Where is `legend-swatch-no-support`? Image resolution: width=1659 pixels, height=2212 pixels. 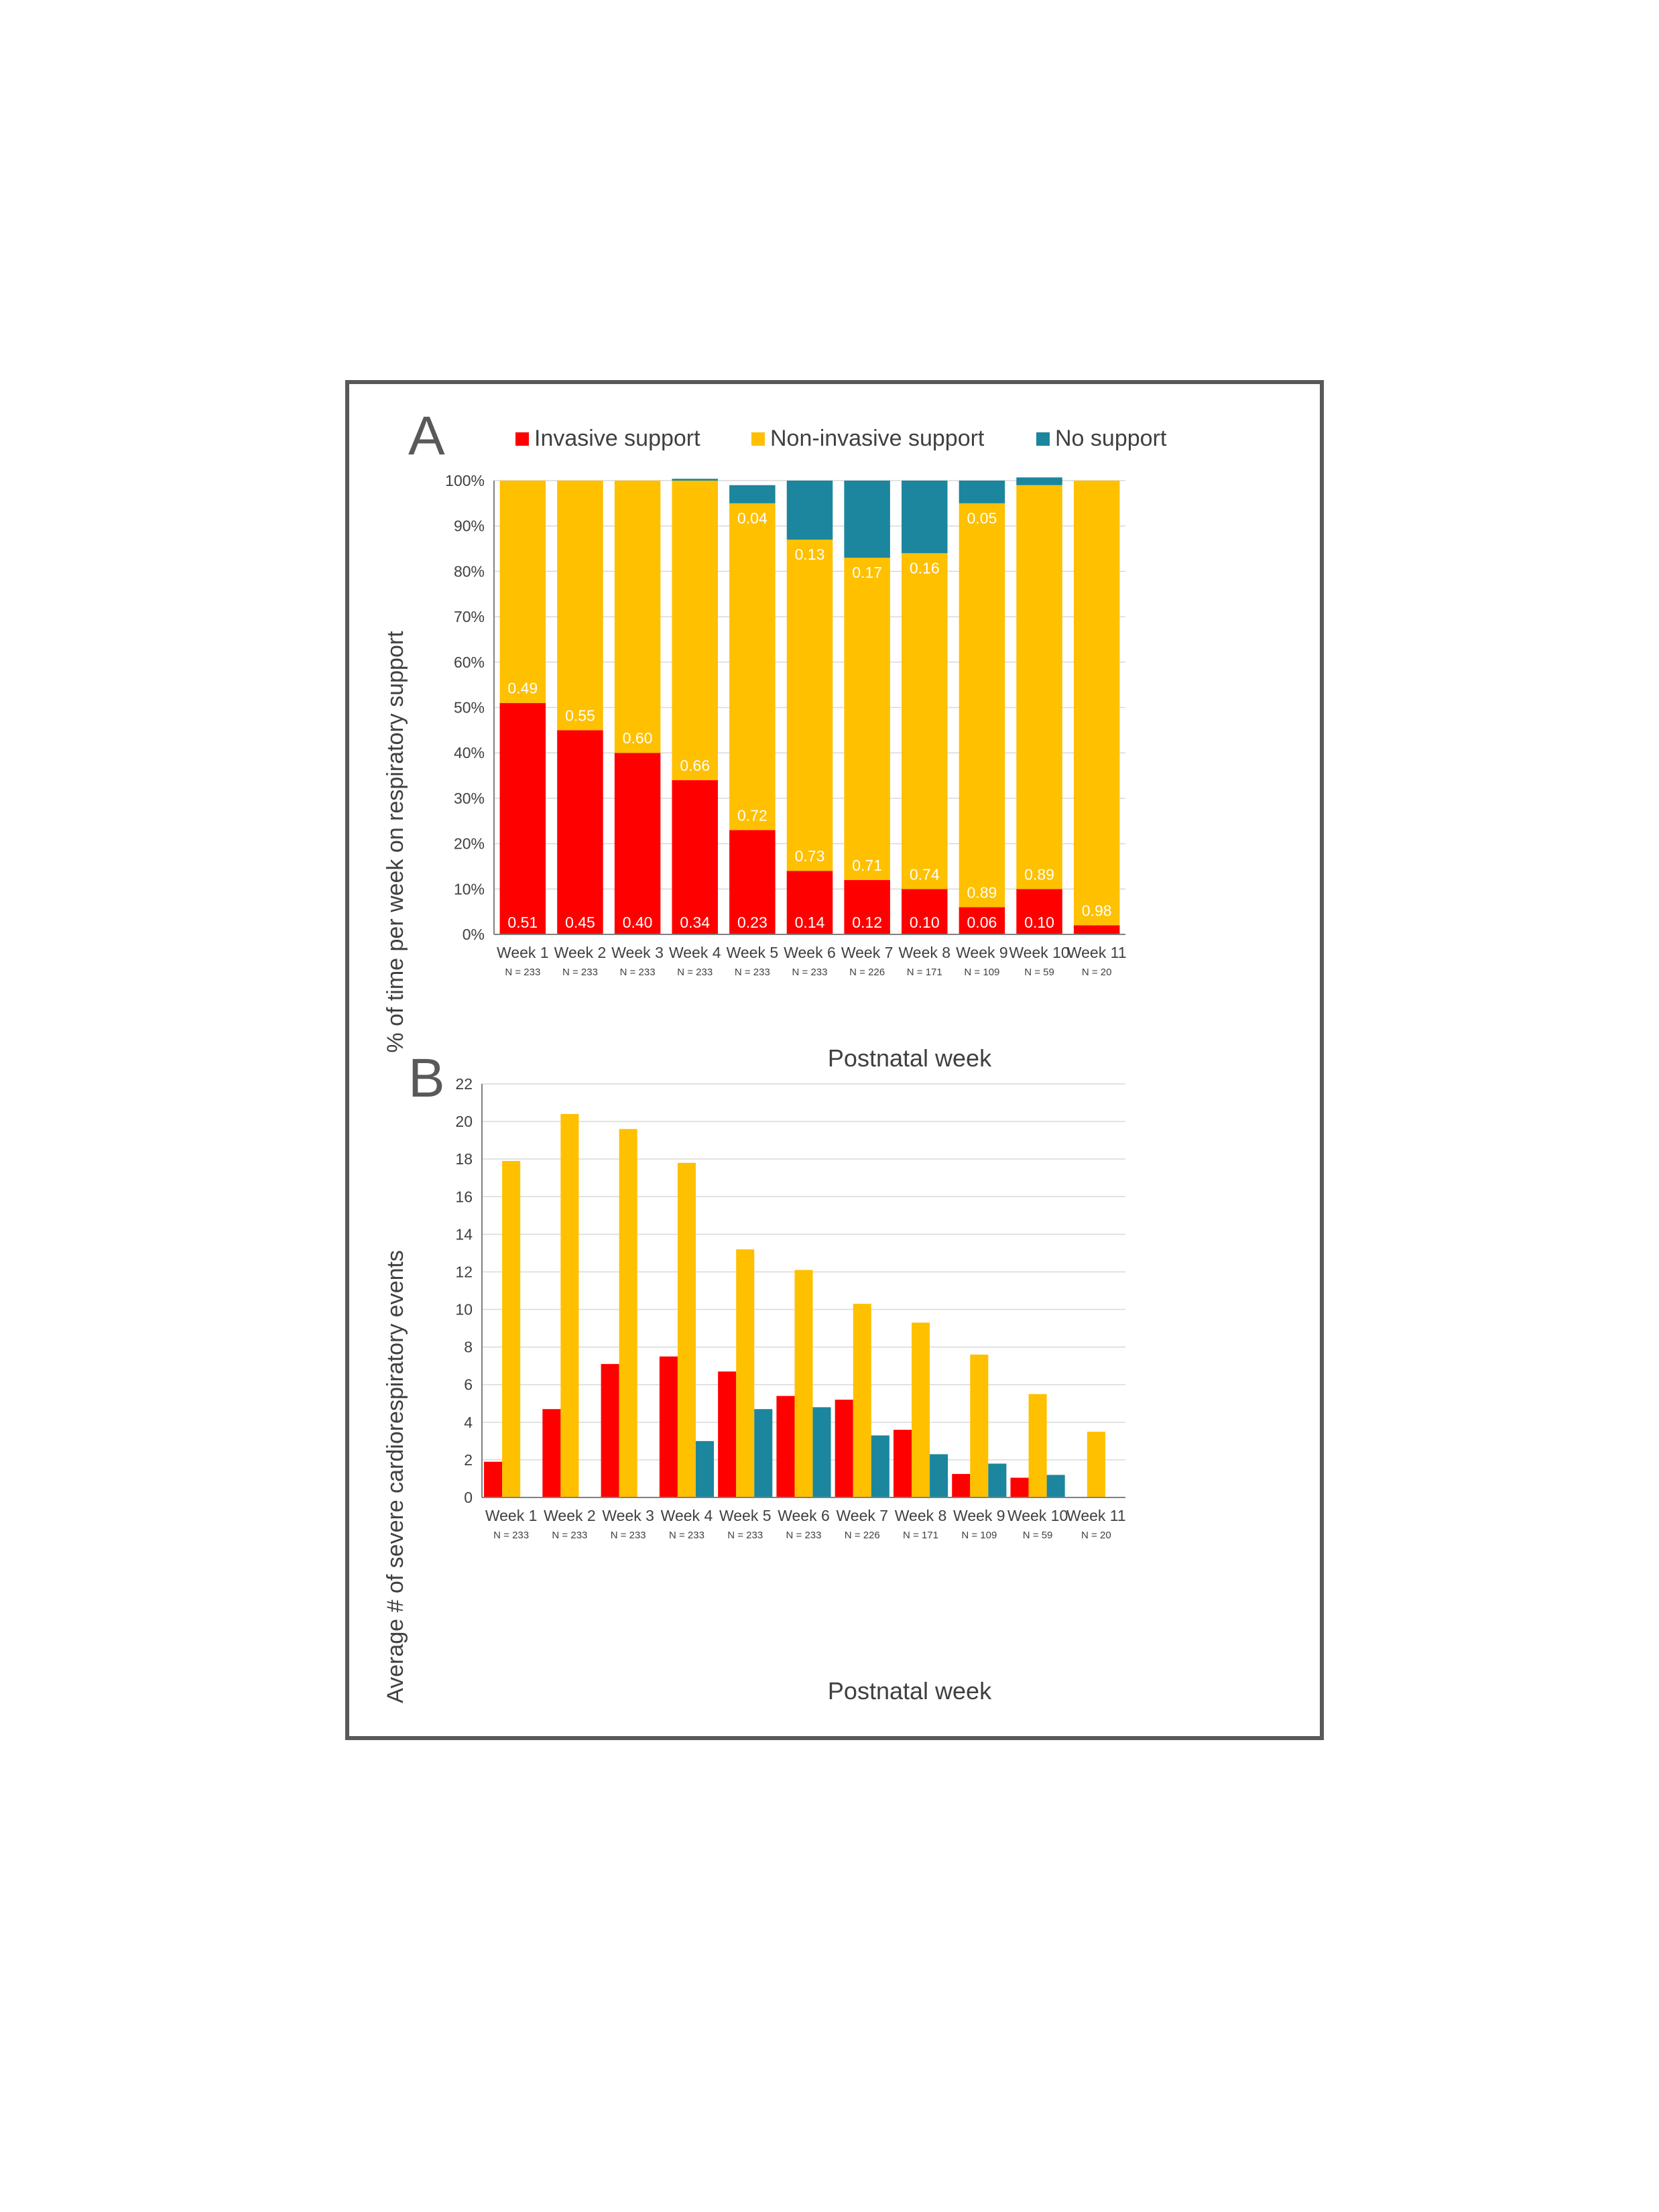 legend-swatch-no-support is located at coordinates (1043, 439).